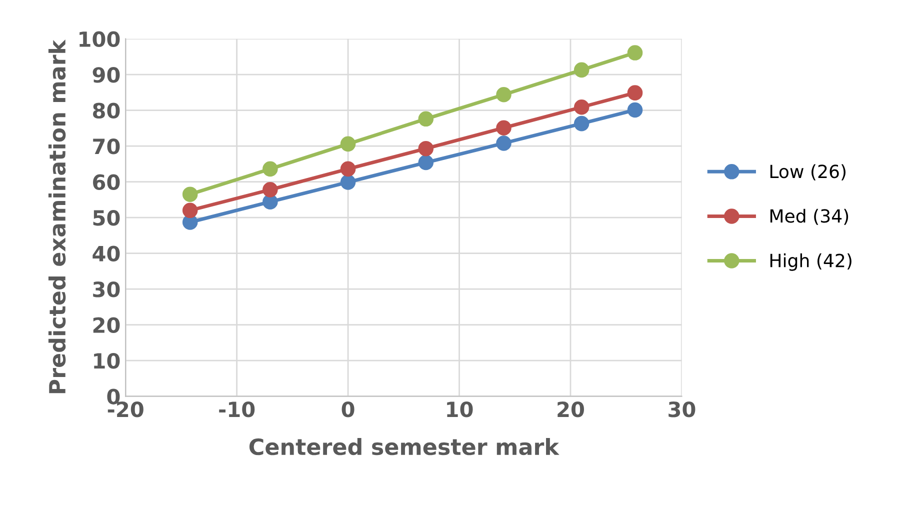 This screenshot has width=897, height=518. Describe the element at coordinates (571, 410) in the screenshot. I see `x-tick-label: 20` at that location.